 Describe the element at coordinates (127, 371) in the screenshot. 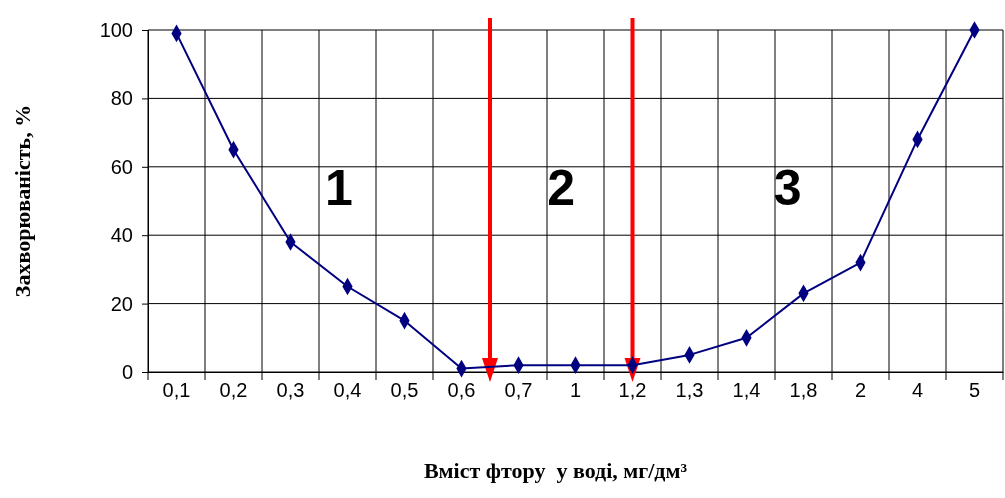

I see `y-tick-label: 0` at that location.